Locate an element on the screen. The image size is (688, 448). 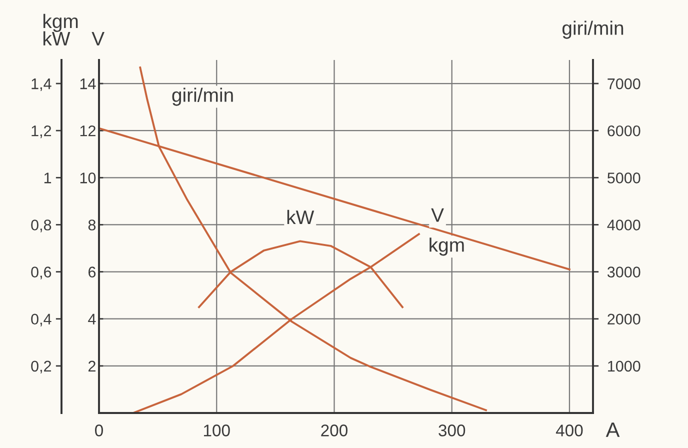
x-tick-label: 400 is located at coordinates (569, 430).